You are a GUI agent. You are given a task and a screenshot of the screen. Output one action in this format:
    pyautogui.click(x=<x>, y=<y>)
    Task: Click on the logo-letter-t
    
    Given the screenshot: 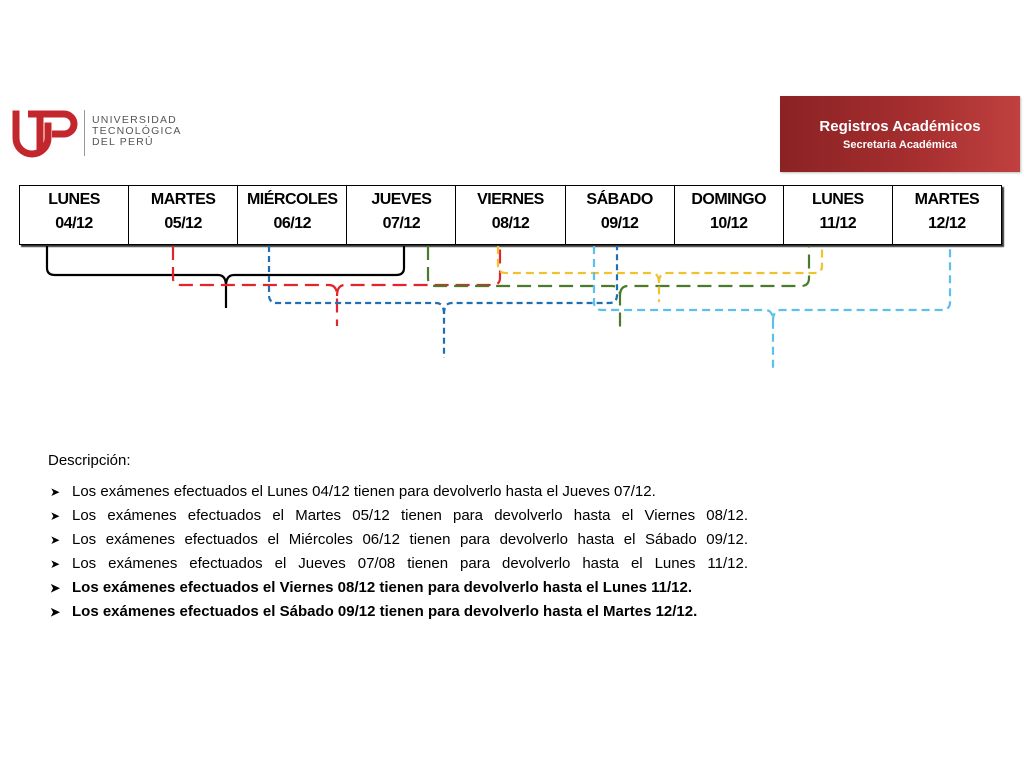 What is the action you would take?
    pyautogui.click(x=43, y=131)
    